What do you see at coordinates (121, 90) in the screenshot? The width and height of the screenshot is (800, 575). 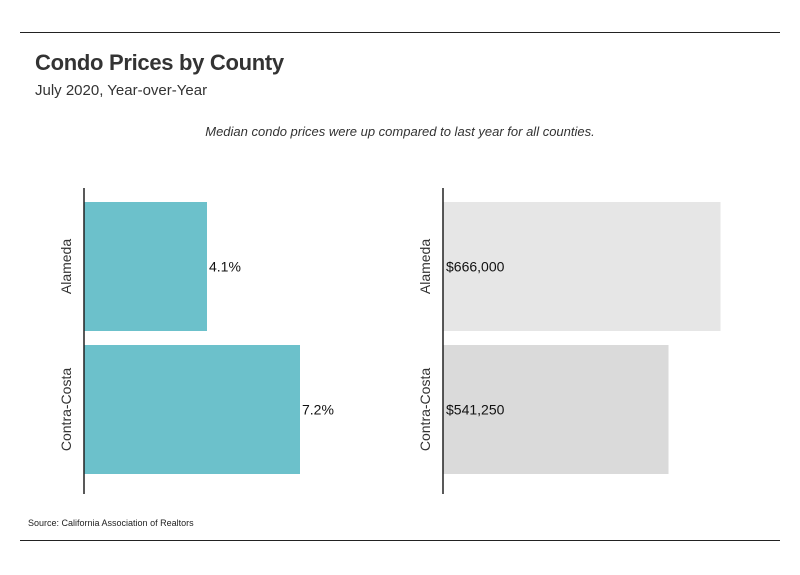 I see `chart-subtitle: July 2020, Year-over-Year` at bounding box center [121, 90].